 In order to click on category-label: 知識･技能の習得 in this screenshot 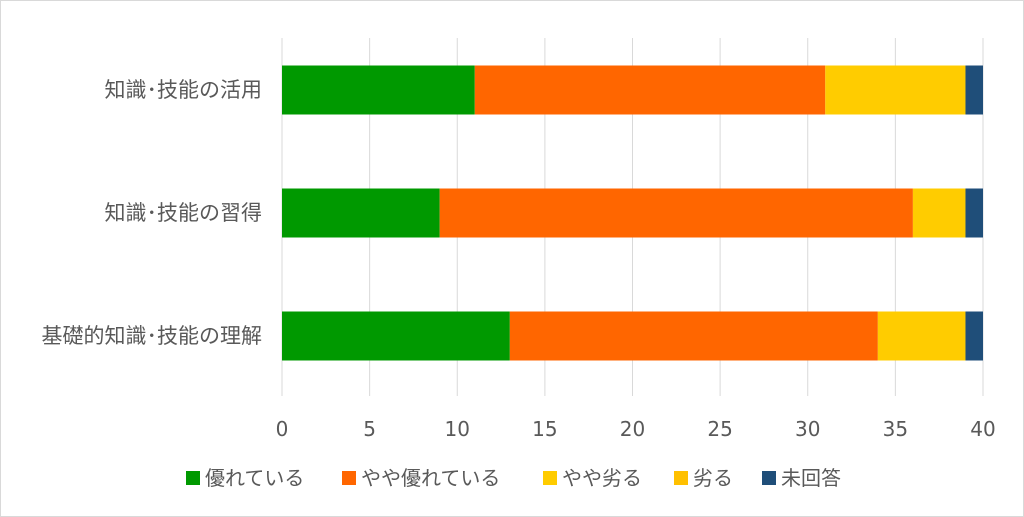, I will do `click(184, 213)`.